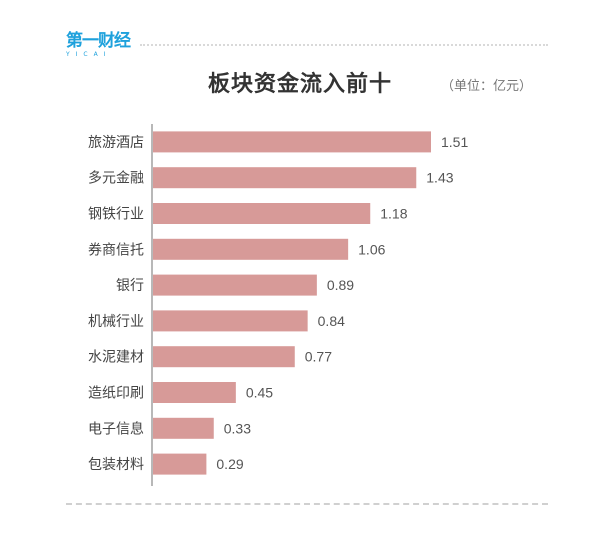  I want to click on value-label: 0.45, so click(259, 393).